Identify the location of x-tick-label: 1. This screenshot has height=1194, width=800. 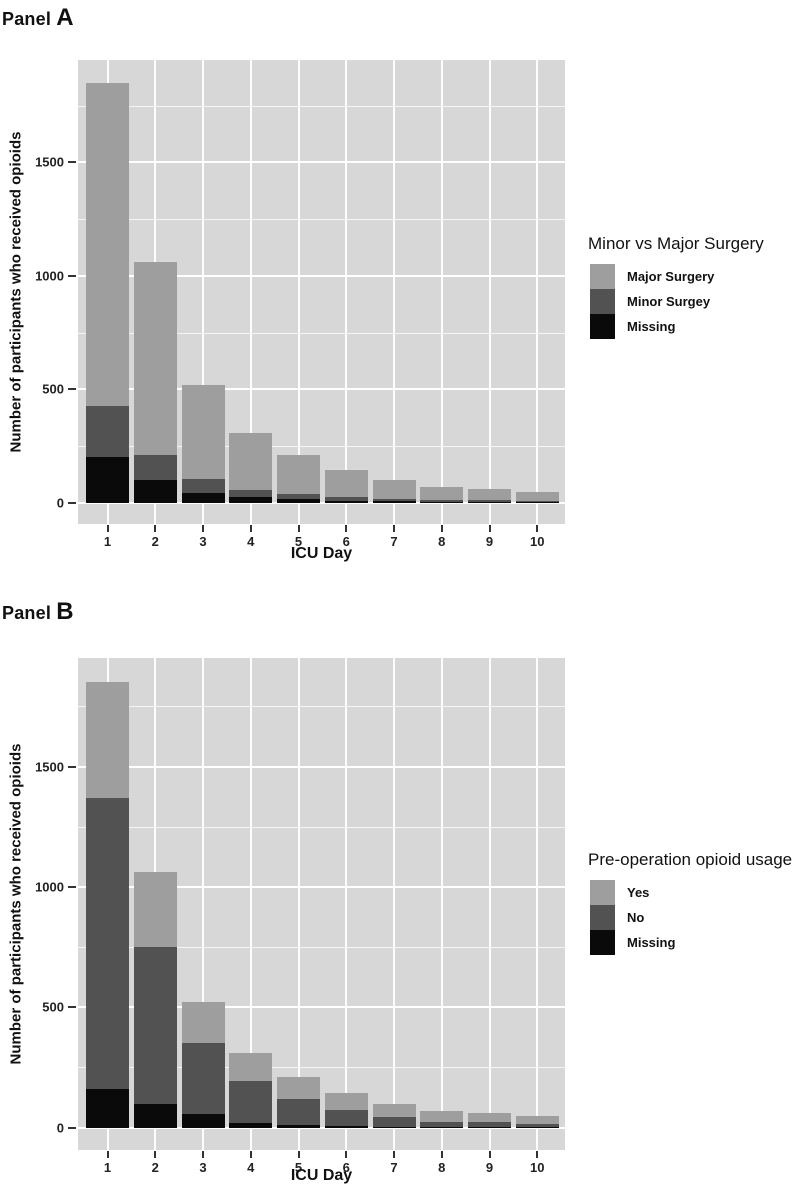
(107, 1167).